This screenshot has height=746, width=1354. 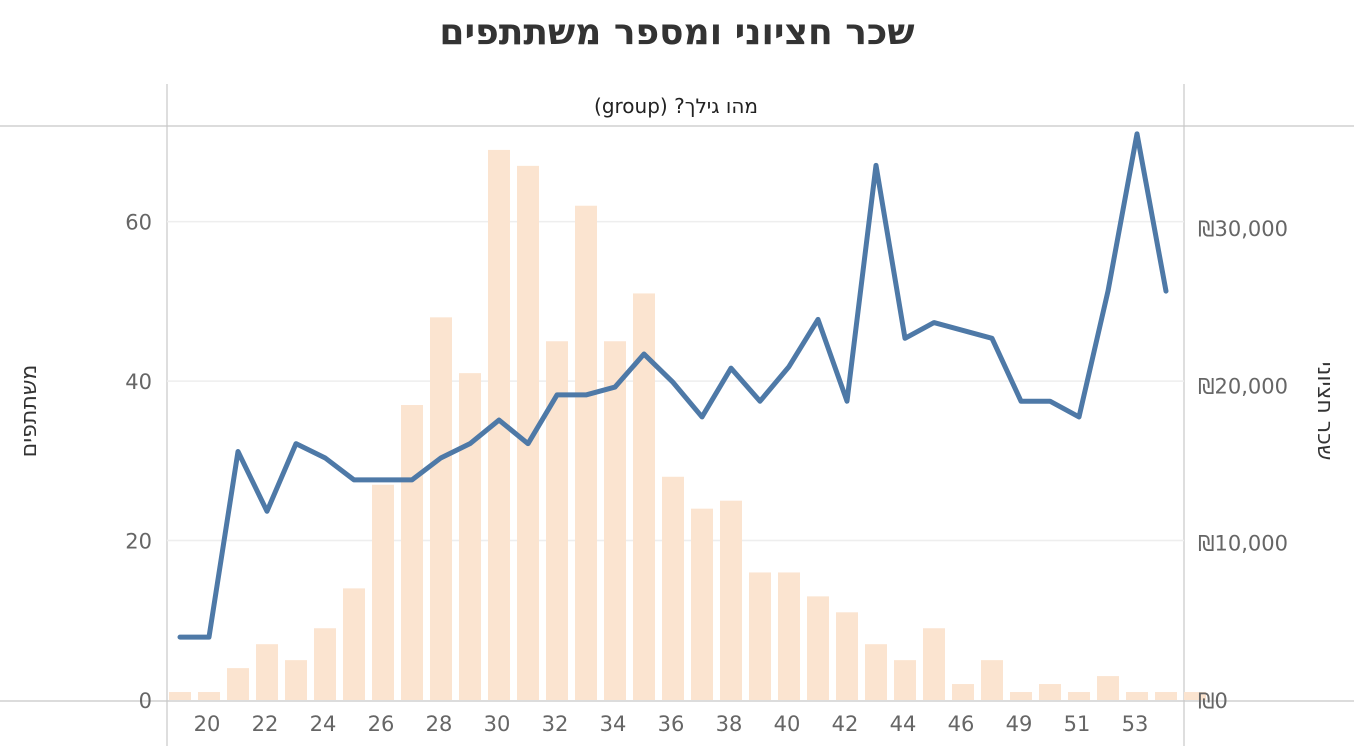 I want to click on x-tick-label: 42, so click(x=845, y=724).